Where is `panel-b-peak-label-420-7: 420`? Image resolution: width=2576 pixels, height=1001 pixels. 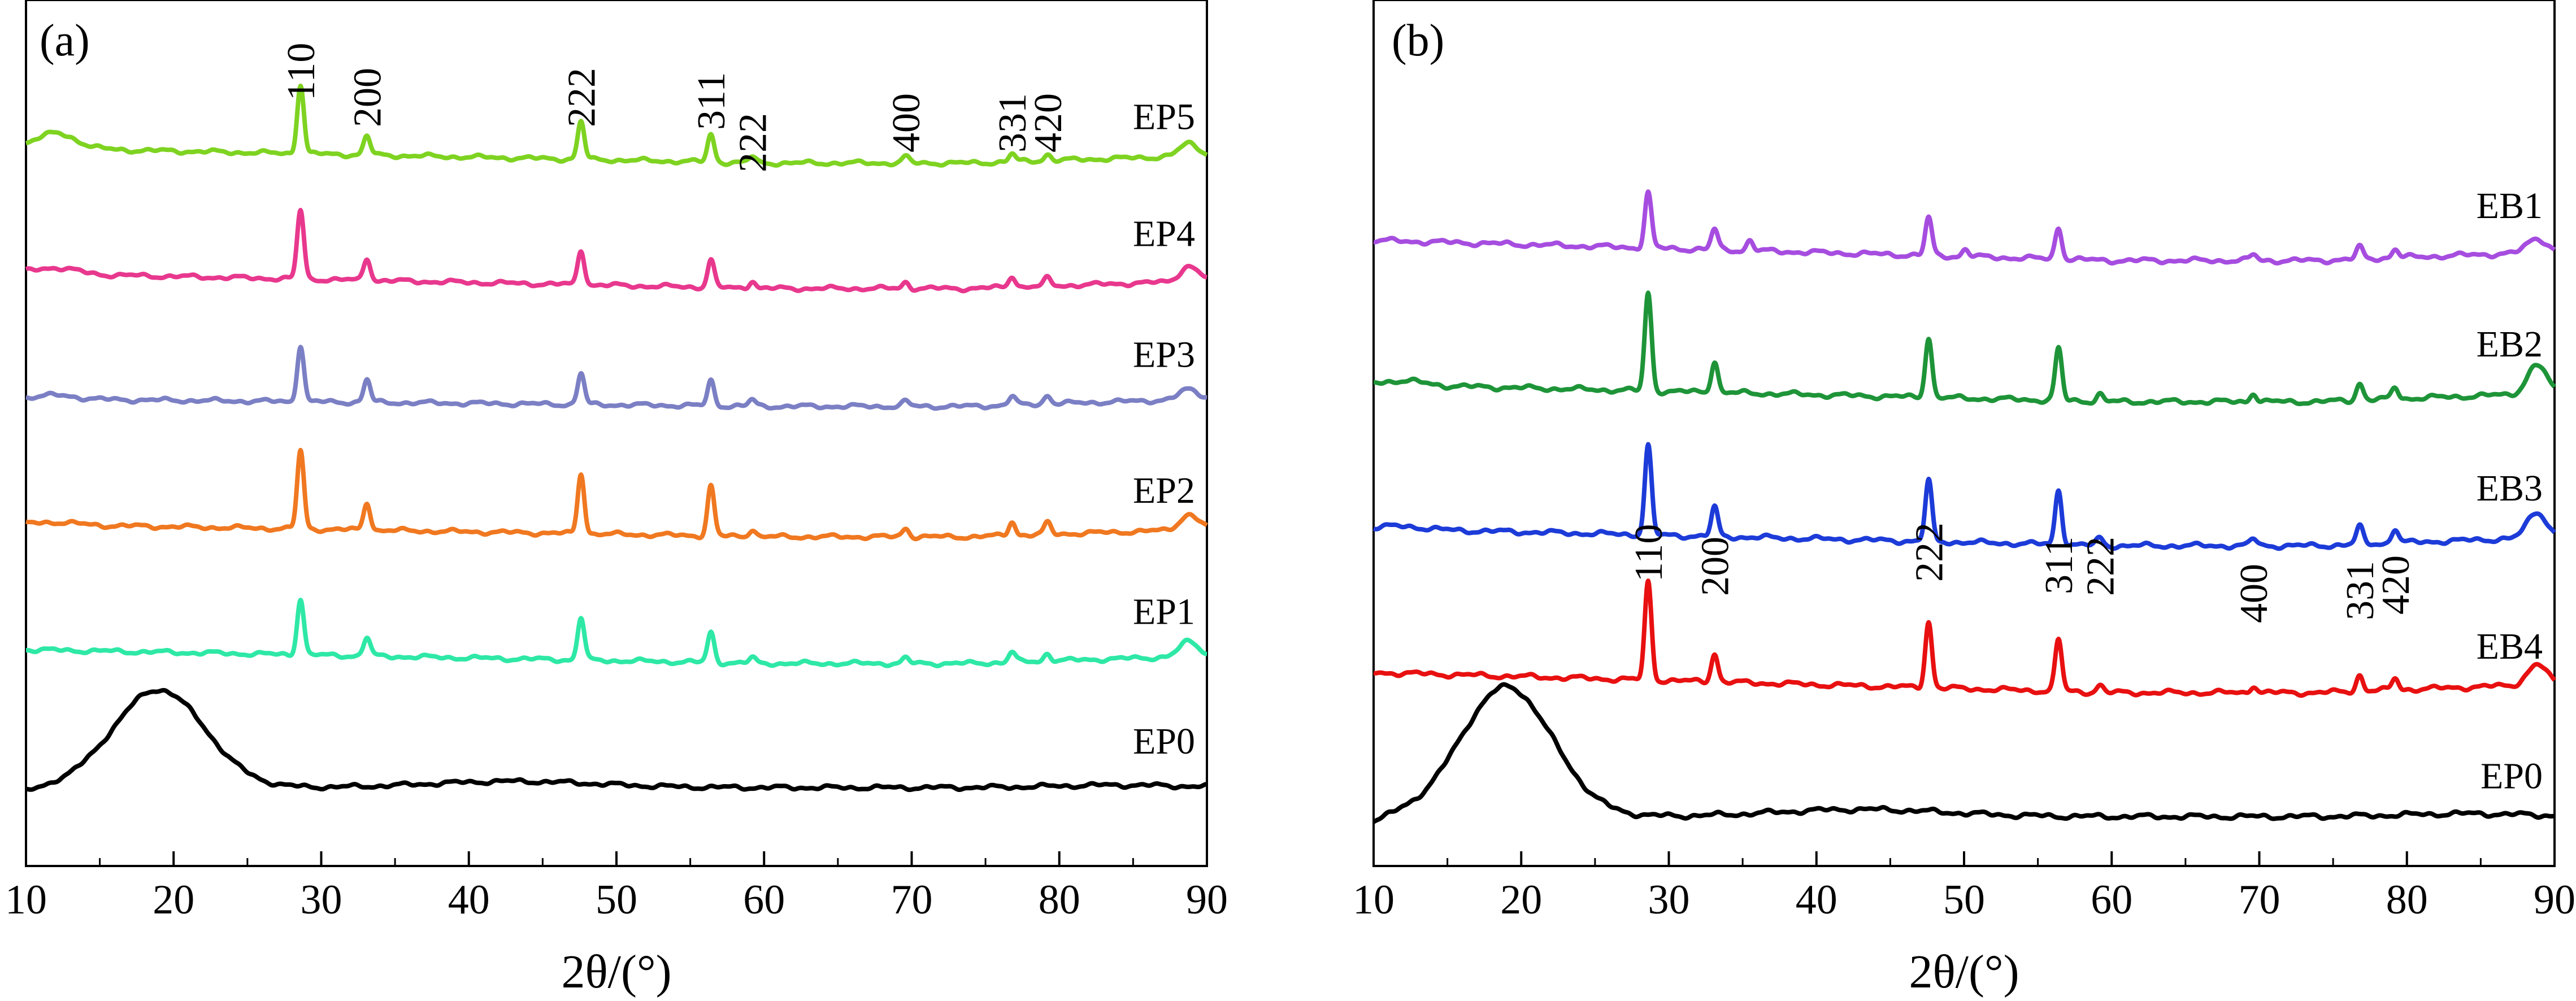
panel-b-peak-label-420-7: 420 is located at coordinates (2396, 585).